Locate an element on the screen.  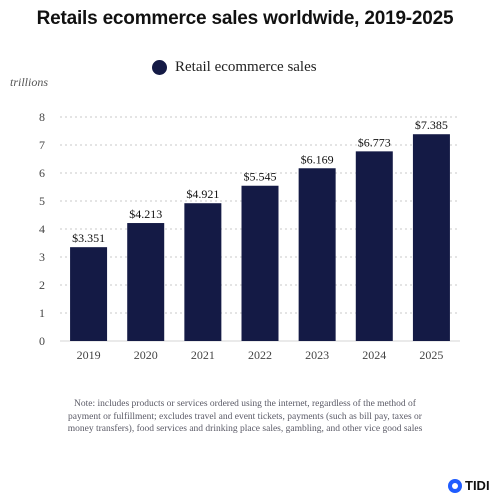
y-unit-label: trillions is located at coordinates (29, 82).